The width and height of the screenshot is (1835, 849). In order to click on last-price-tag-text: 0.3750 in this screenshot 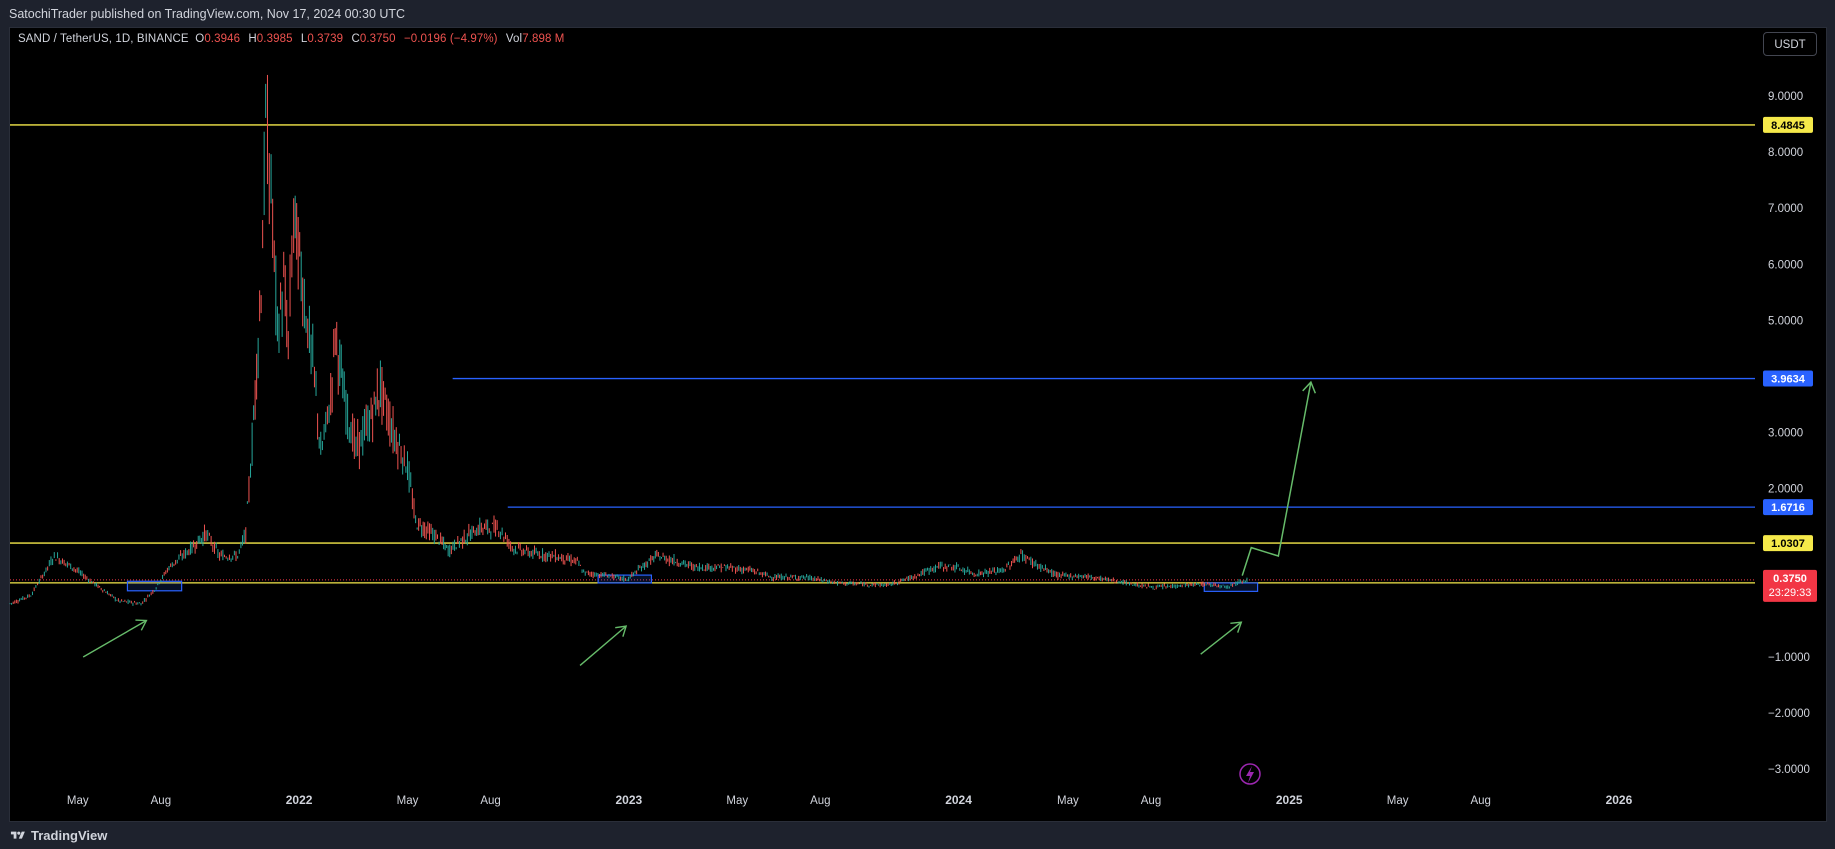, I will do `click(1790, 579)`.